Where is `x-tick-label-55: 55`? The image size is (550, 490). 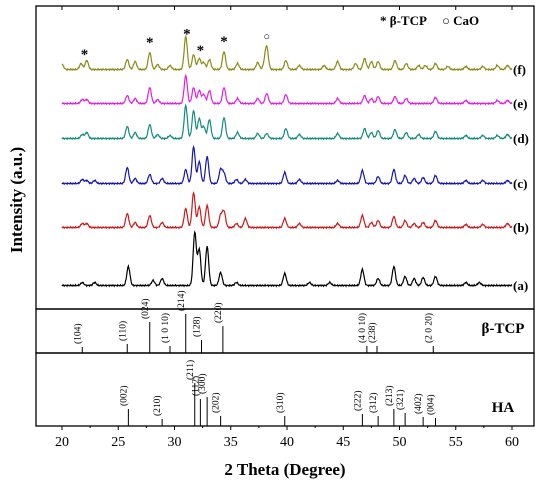 x-tick-label-55: 55 is located at coordinates (456, 442).